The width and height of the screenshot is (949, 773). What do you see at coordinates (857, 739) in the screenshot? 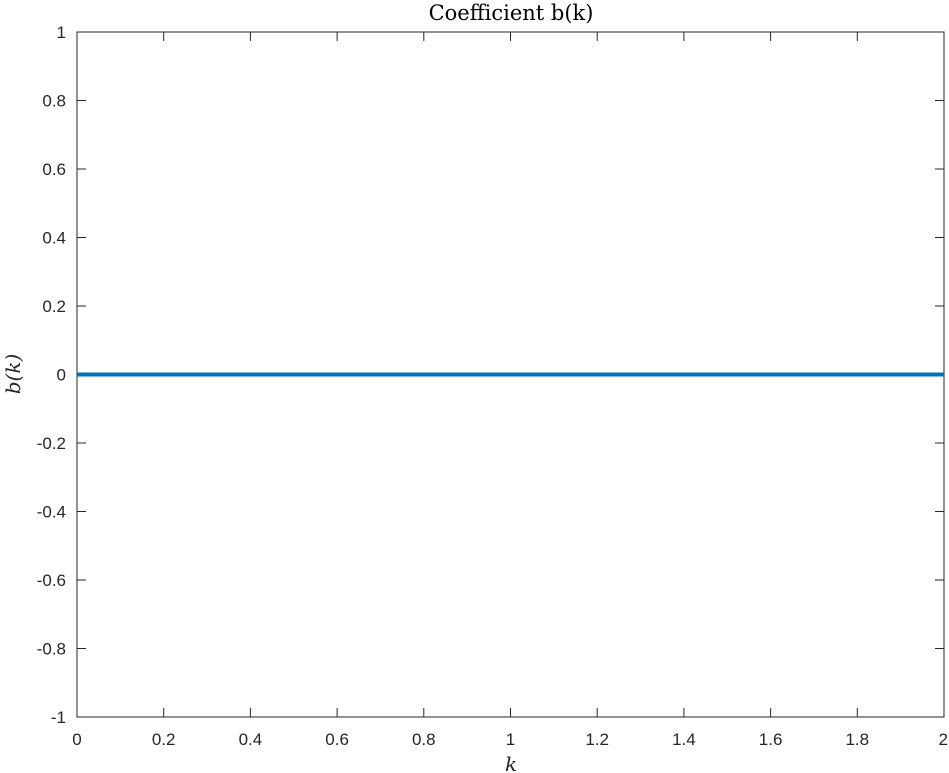
I see `x-tick-label: 1.8` at bounding box center [857, 739].